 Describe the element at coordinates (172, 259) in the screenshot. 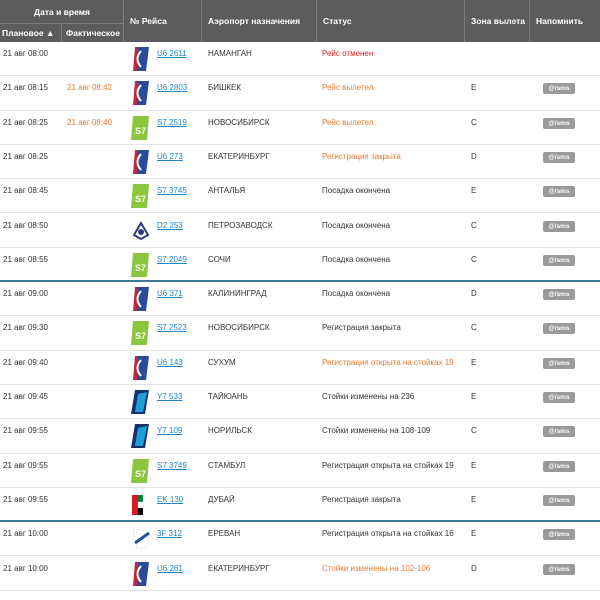

I see `flight-number-link: S7 2049` at that location.